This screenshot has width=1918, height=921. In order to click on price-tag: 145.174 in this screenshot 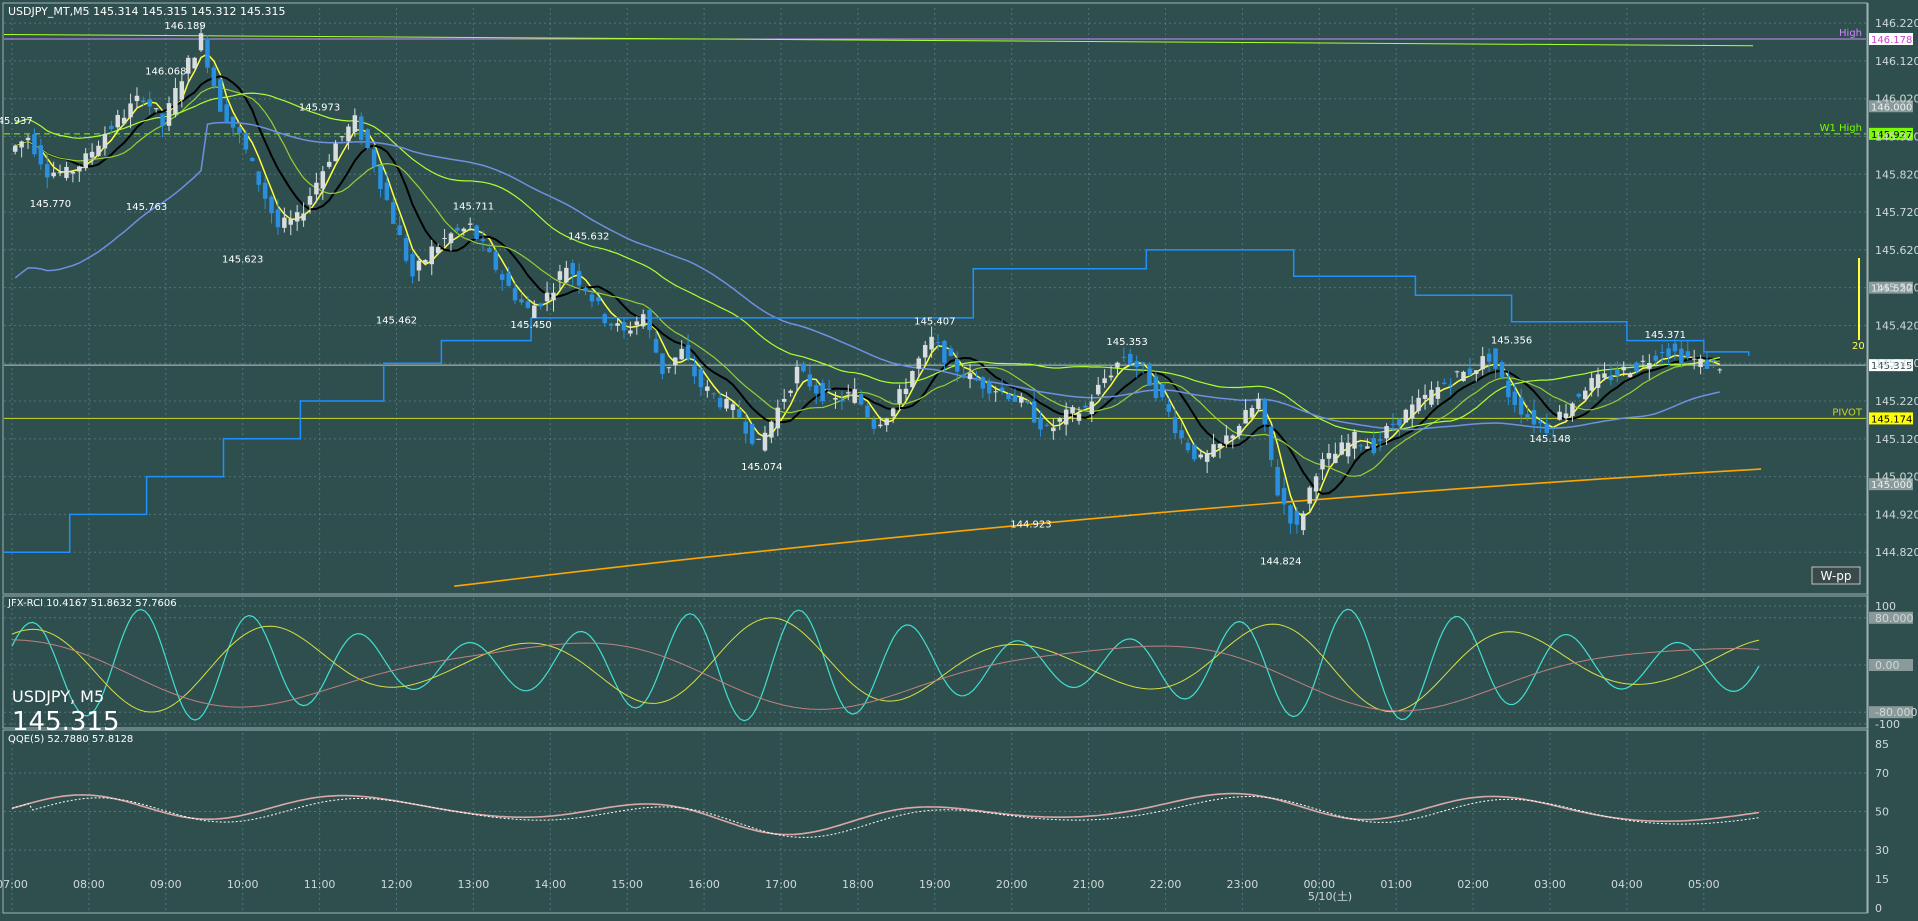, I will do `click(1891, 419)`.